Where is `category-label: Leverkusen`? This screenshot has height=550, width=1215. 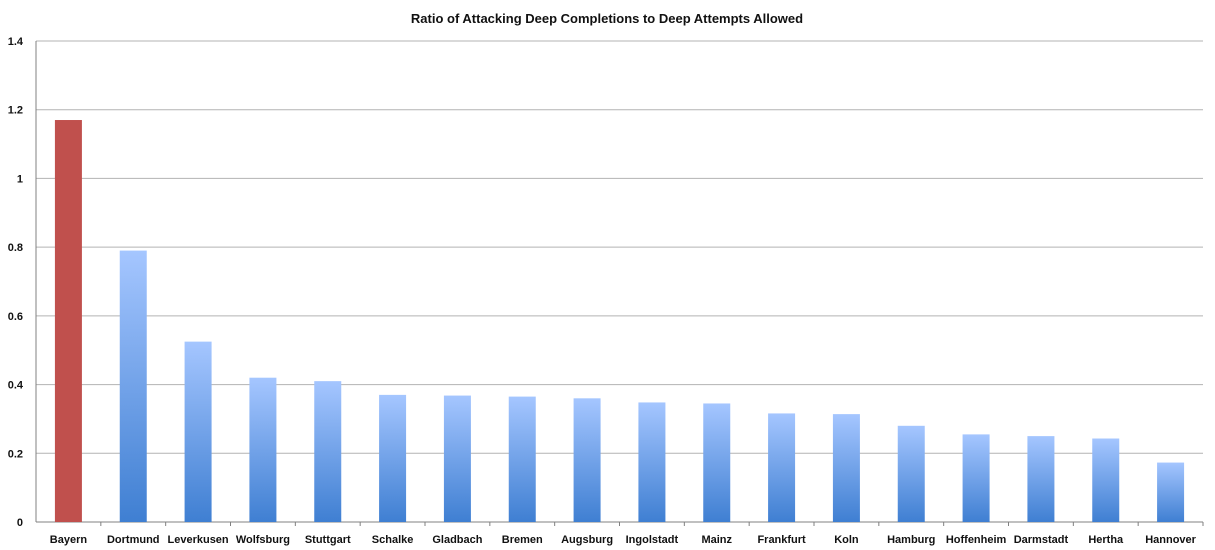
category-label: Leverkusen is located at coordinates (198, 540).